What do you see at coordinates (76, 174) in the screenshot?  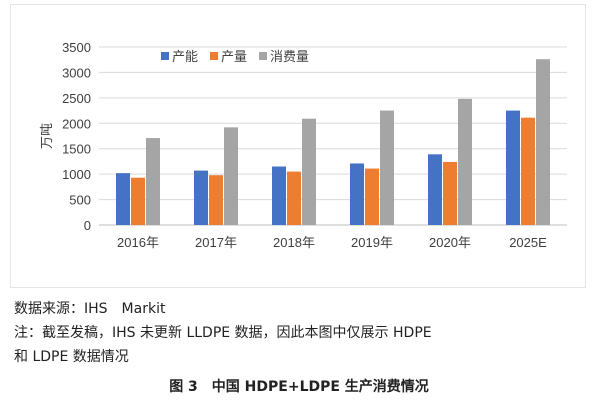 I see `y-tick-label-1000: 1000` at bounding box center [76, 174].